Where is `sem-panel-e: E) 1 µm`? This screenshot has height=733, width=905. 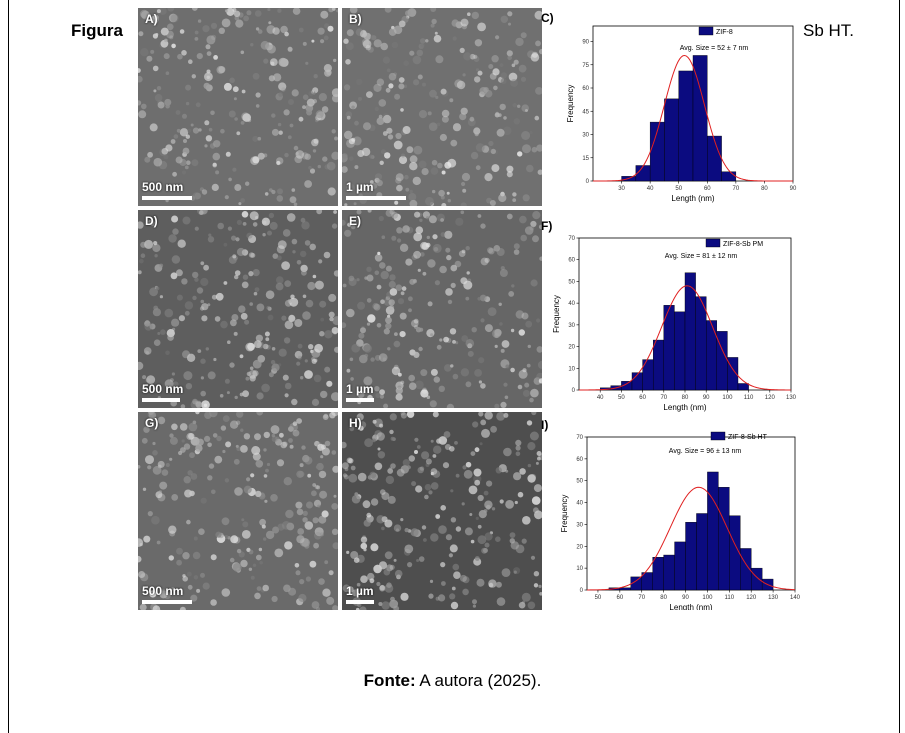 sem-panel-e: E) 1 µm is located at coordinates (442, 309).